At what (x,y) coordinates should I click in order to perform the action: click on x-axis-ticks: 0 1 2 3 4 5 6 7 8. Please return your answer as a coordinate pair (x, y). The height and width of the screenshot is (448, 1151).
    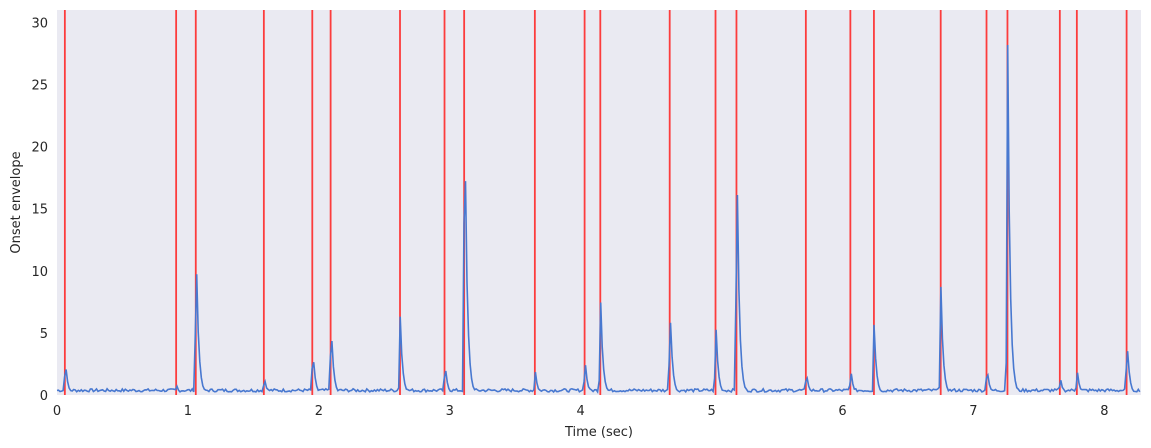
    Looking at the image, I should click on (581, 411).